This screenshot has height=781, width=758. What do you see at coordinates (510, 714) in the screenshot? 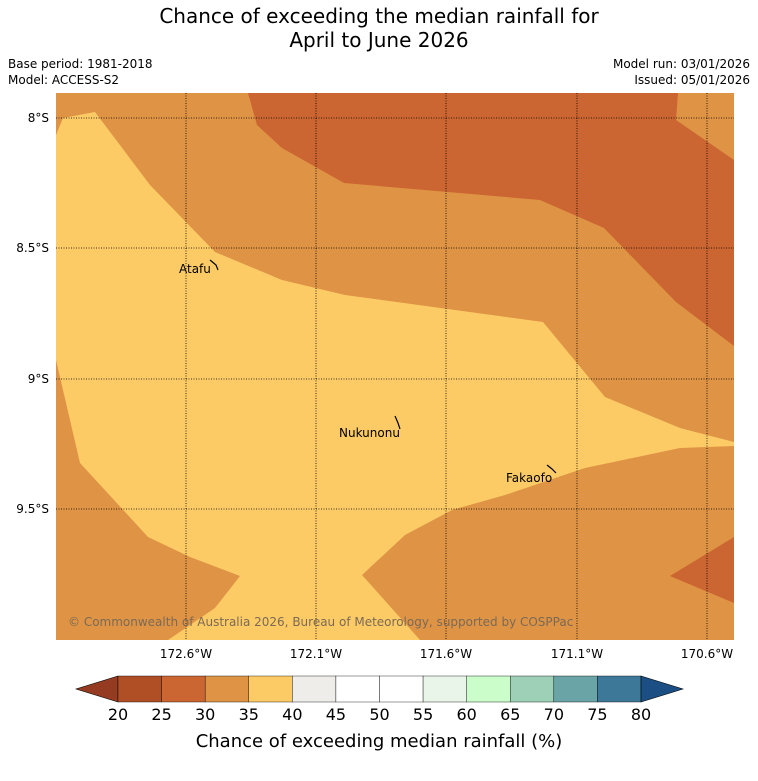
I see `colorbar-tick-label: 65` at bounding box center [510, 714].